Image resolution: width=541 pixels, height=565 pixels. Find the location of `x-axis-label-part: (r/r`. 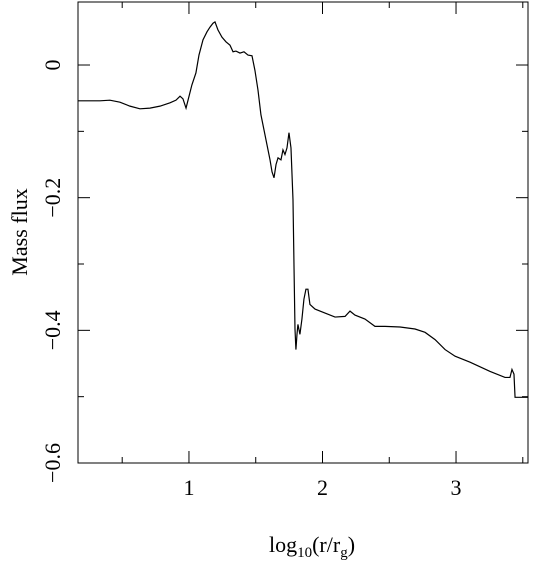

x-axis-label-part: (r/r is located at coordinates (326, 544).